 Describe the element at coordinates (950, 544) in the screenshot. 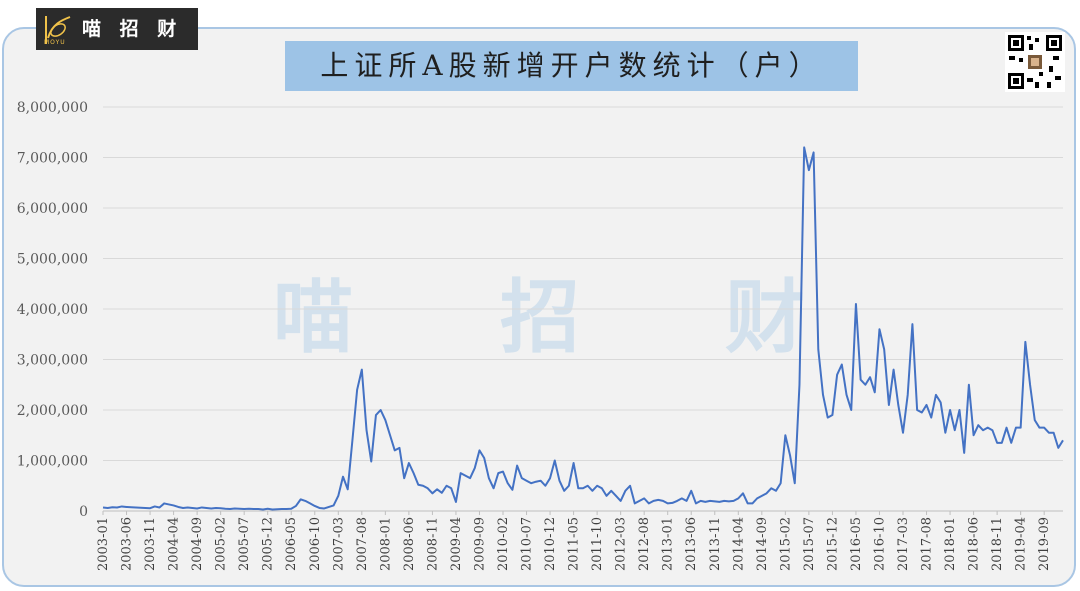

I see `x-tick-label: 2018-01` at that location.